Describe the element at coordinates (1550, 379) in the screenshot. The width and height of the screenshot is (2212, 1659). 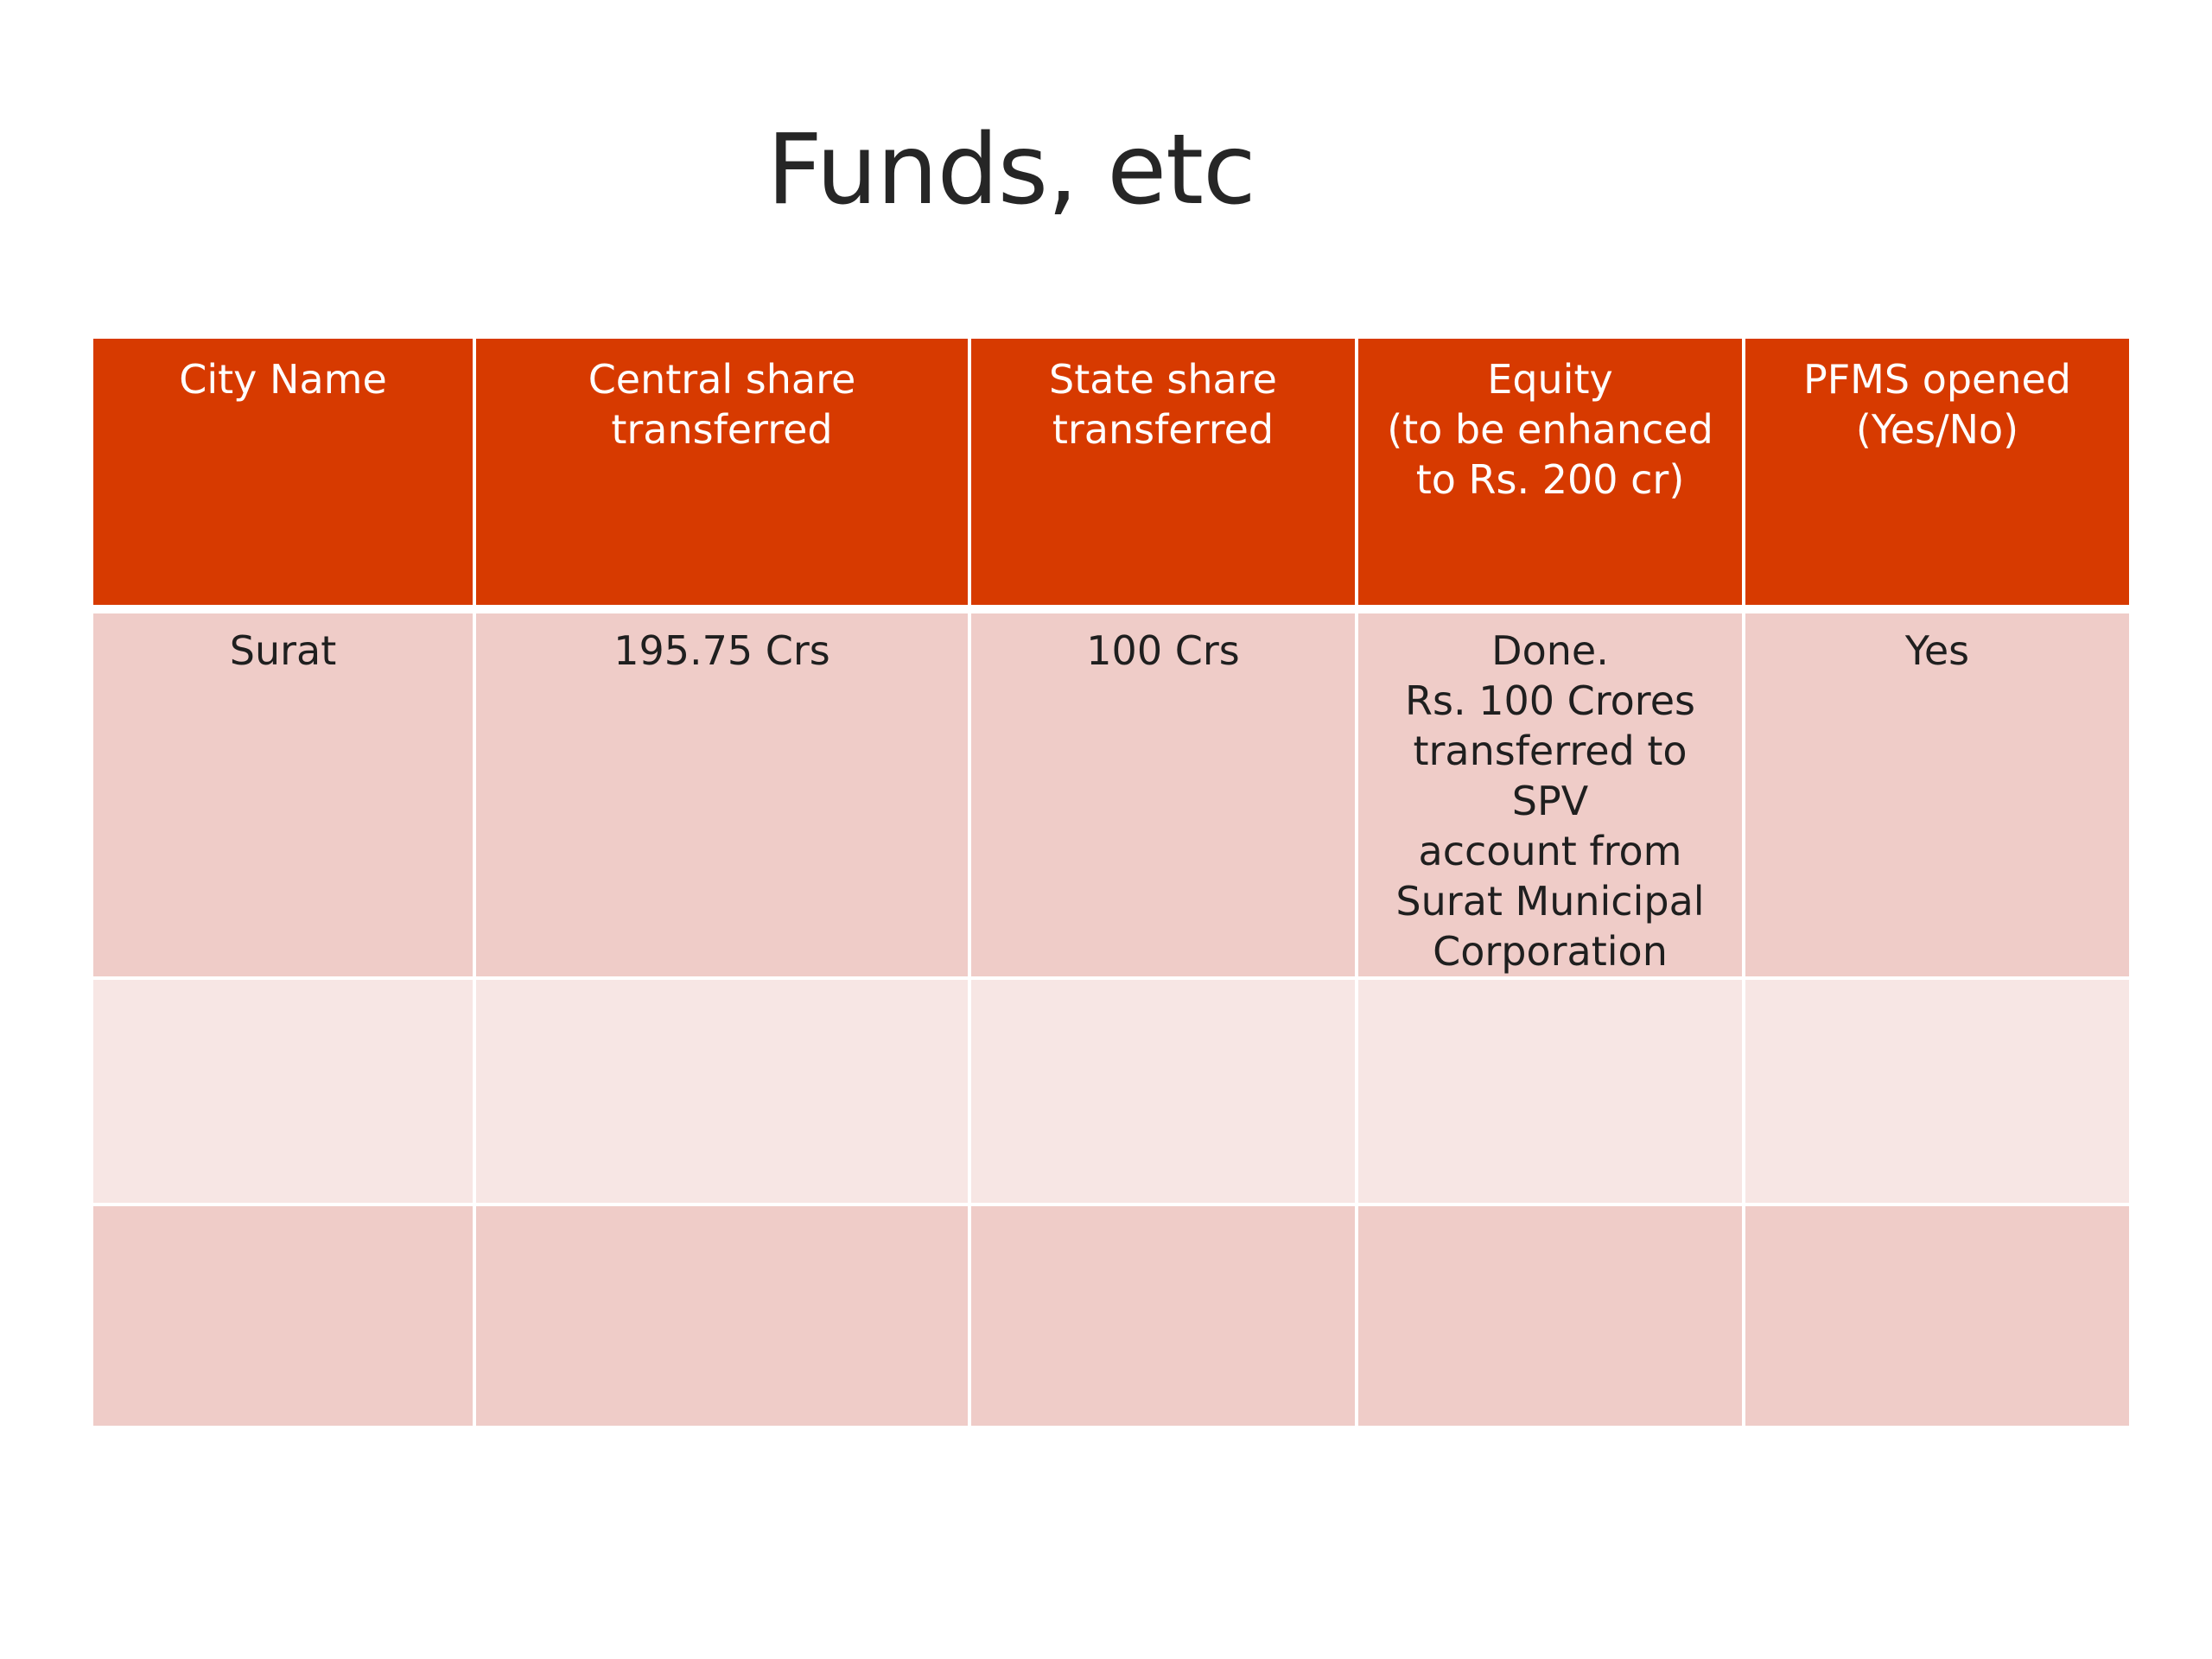
I see `header-line: Equity` at that location.